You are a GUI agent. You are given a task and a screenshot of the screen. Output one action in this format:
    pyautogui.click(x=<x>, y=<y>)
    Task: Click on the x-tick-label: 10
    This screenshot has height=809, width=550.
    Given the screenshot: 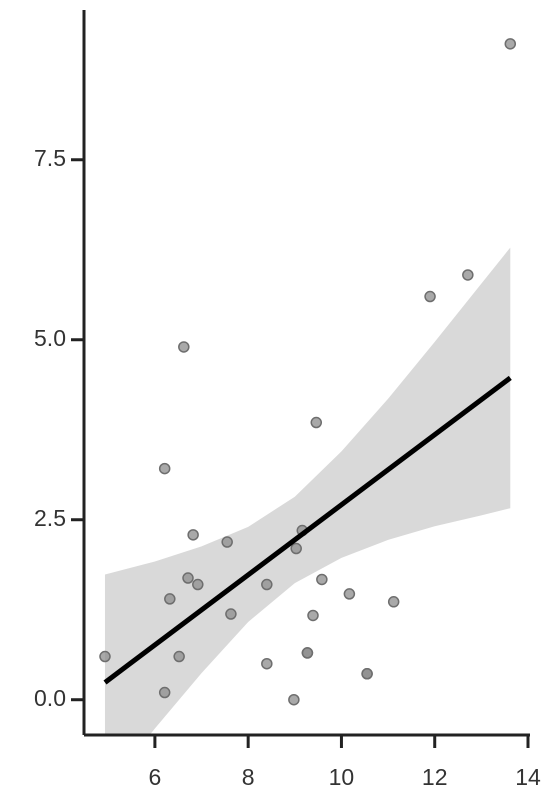 What is the action you would take?
    pyautogui.click(x=342, y=777)
    